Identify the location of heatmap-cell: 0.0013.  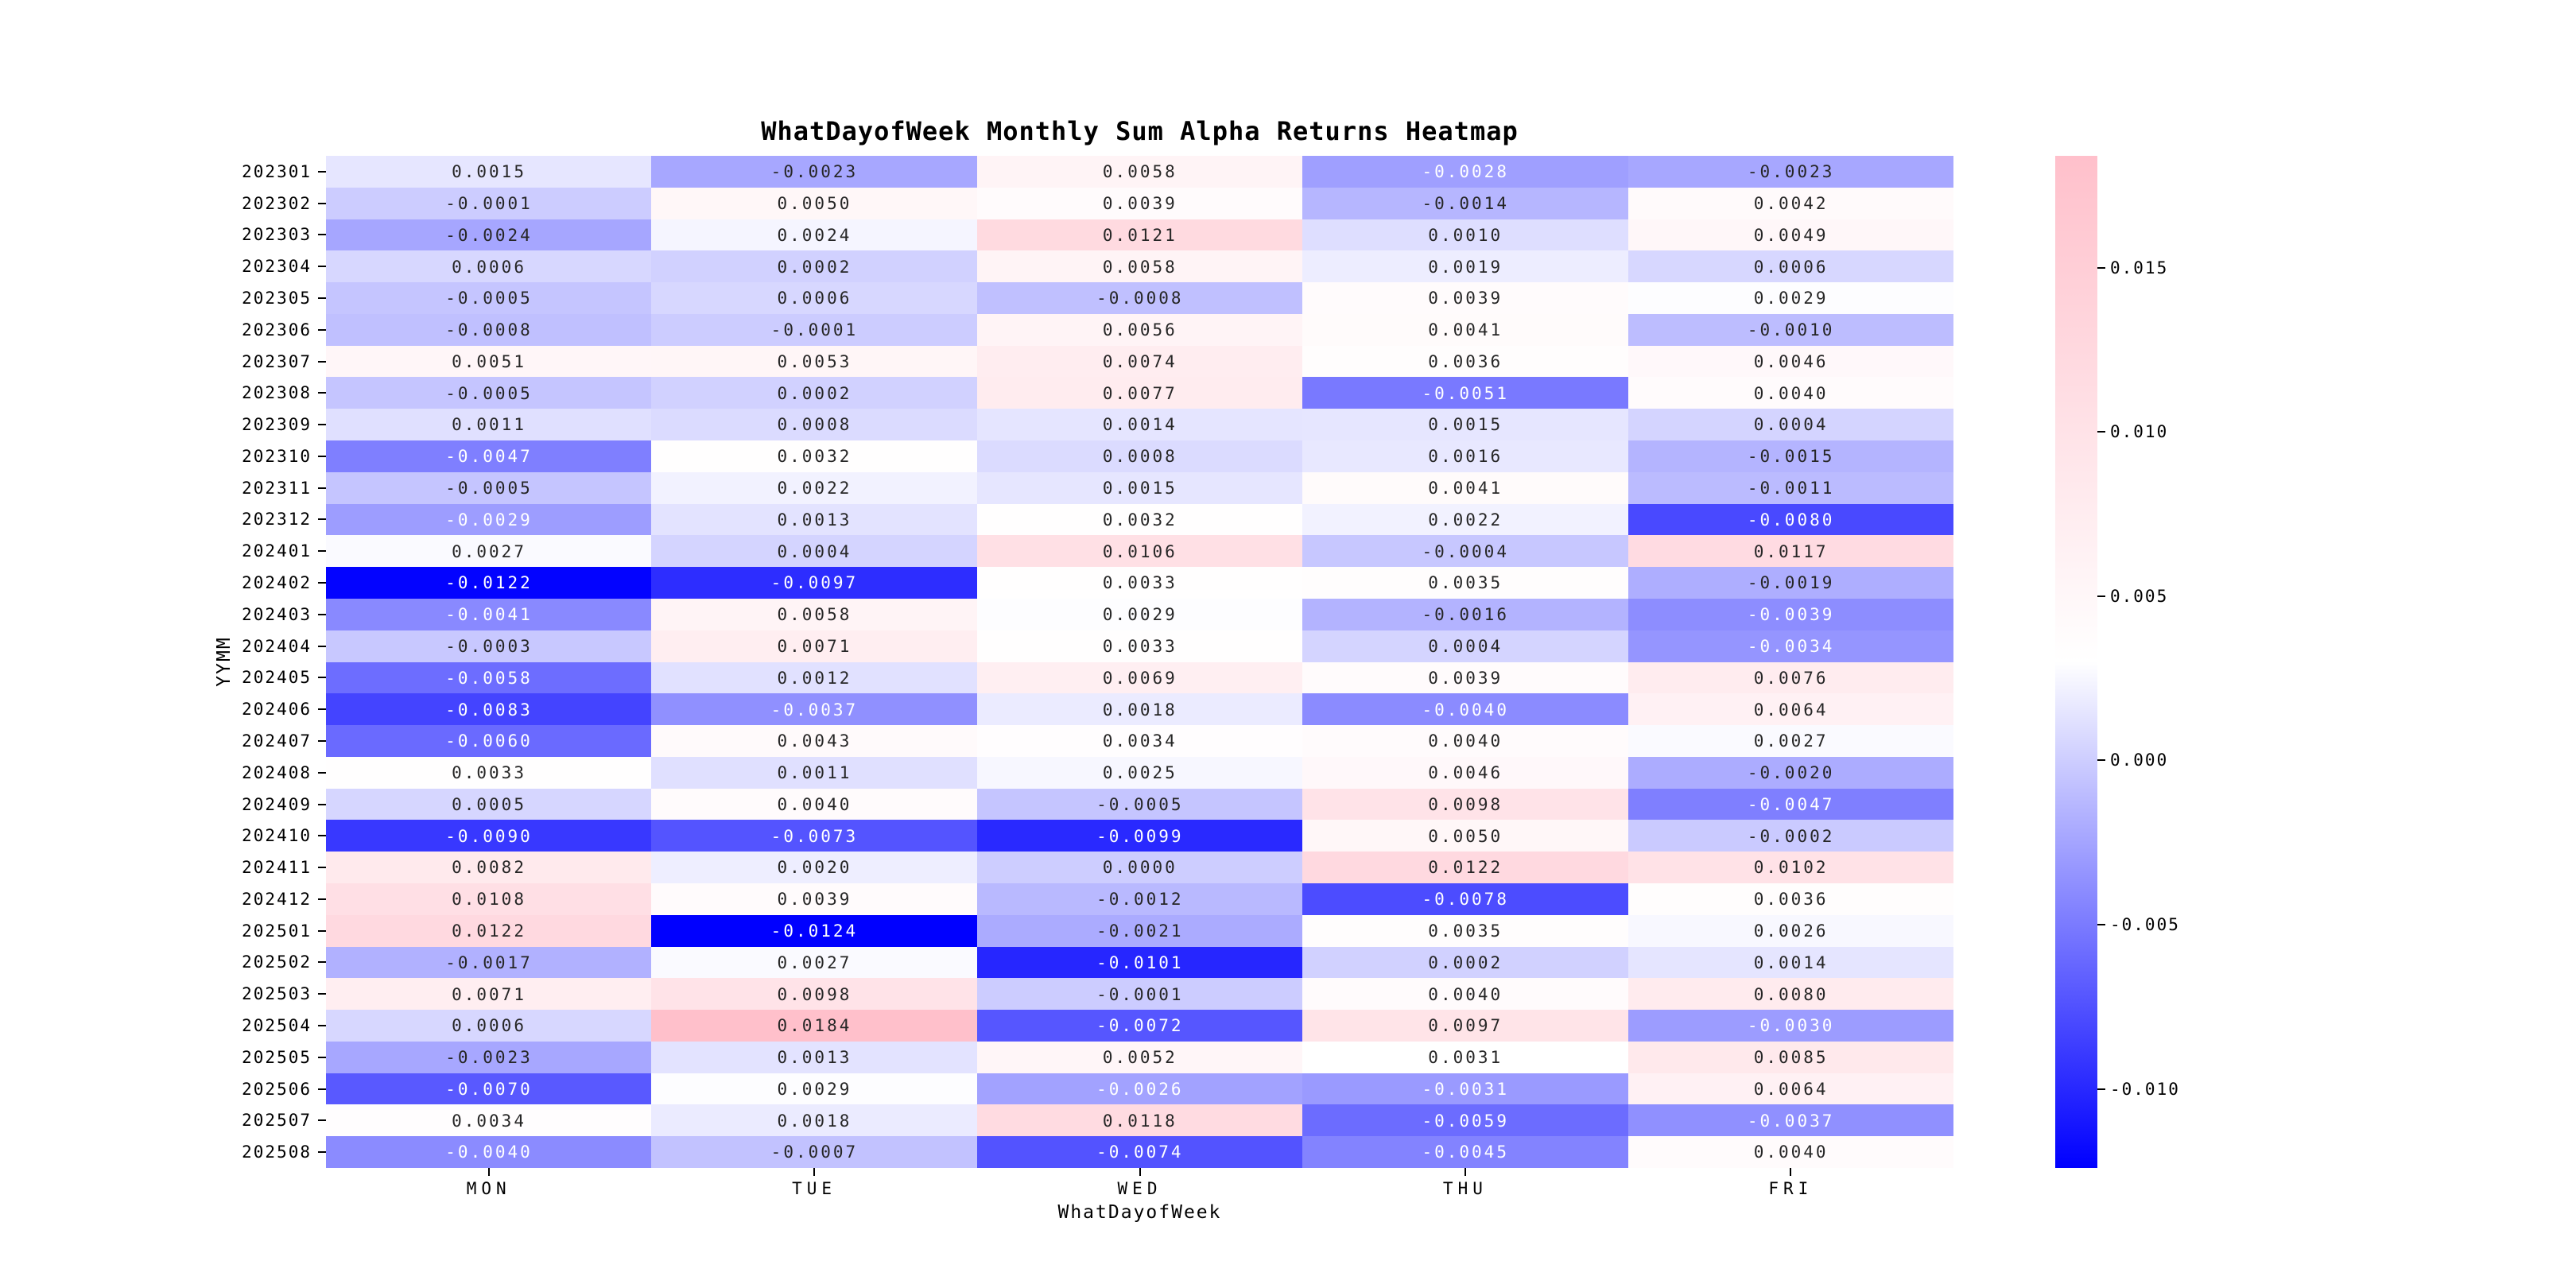
(814, 1057).